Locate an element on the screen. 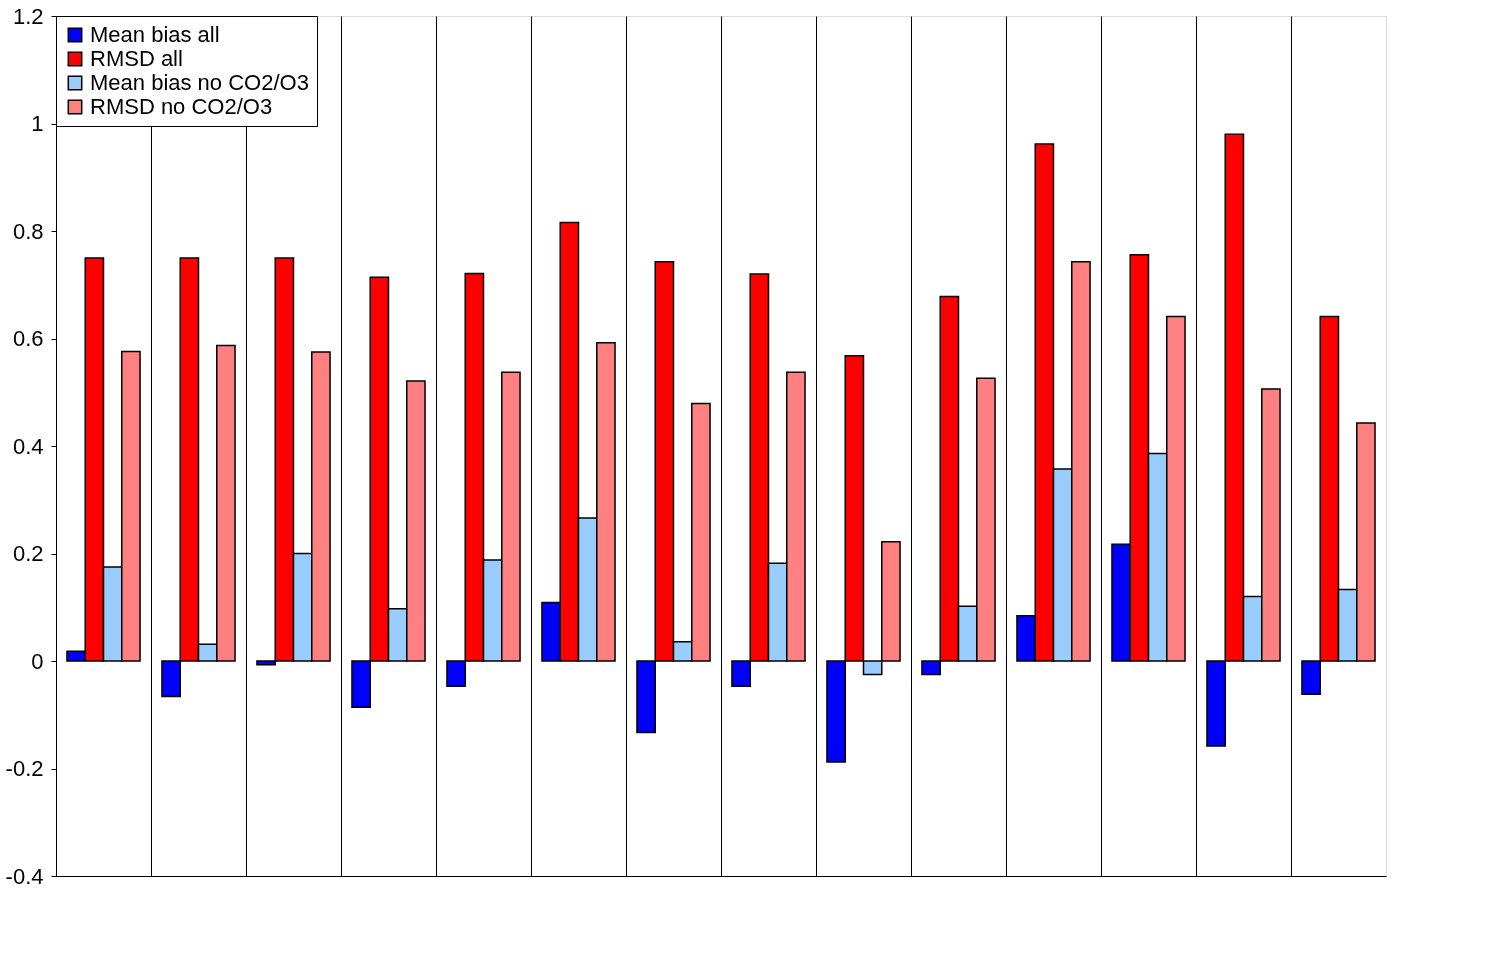 This screenshot has width=1504, height=958. legend-label: RMSD all is located at coordinates (136, 58).